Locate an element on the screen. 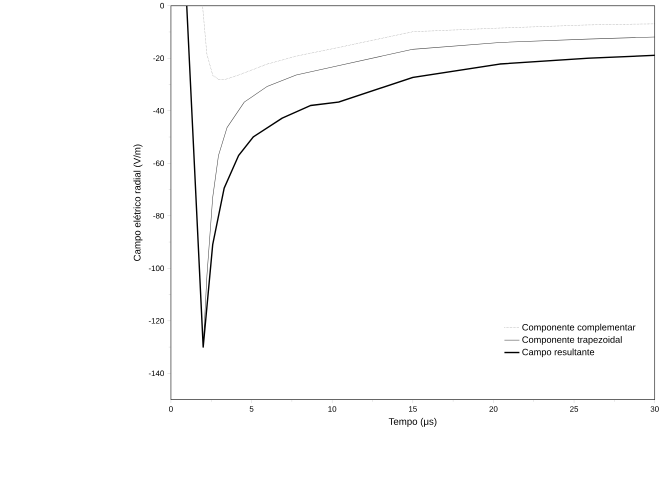 The image size is (662, 481). y-axis-title: Campo elétrico radial (V/m) is located at coordinates (137, 202).